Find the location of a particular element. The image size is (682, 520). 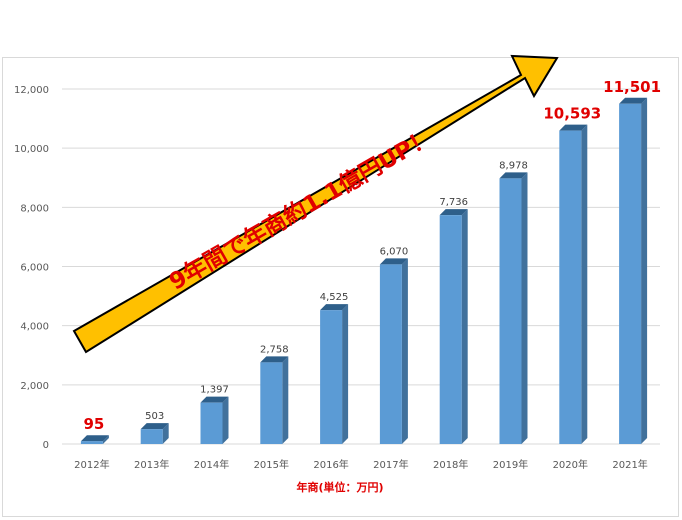

y-tick-label: 2,000 is located at coordinates (34, 386).